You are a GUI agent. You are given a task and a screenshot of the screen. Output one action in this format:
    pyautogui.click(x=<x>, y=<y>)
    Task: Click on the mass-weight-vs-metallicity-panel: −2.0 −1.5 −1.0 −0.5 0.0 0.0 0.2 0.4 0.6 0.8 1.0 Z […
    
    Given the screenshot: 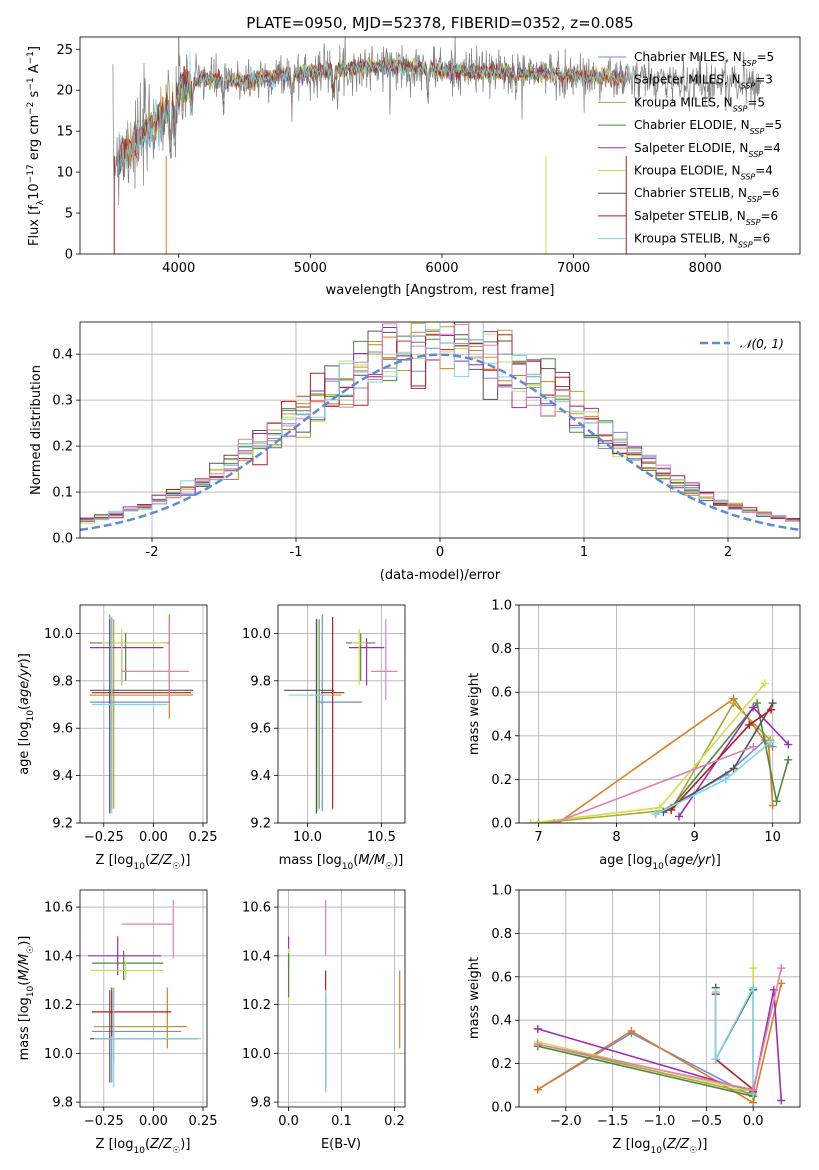 What is the action you would take?
    pyautogui.click(x=634, y=1020)
    